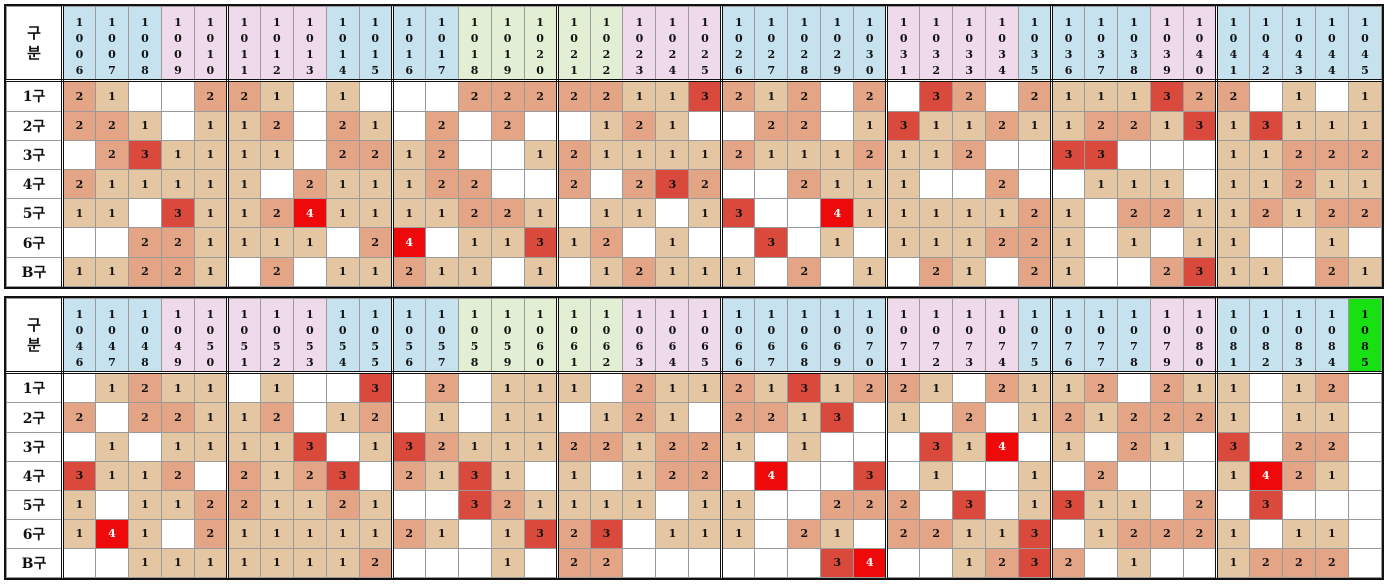 This screenshot has height=588, width=1388. I want to click on count-cell: 4, so click(111, 533).